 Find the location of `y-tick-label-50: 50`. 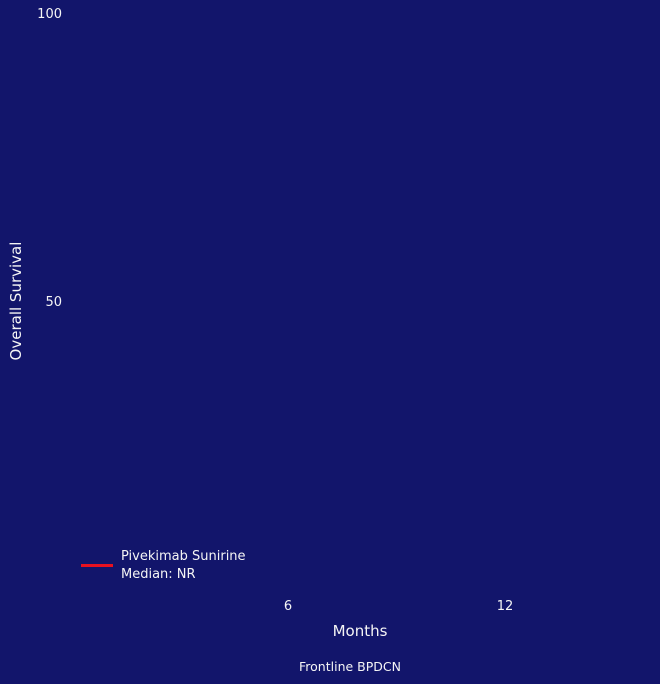

y-tick-label-50: 50 is located at coordinates (53, 302).